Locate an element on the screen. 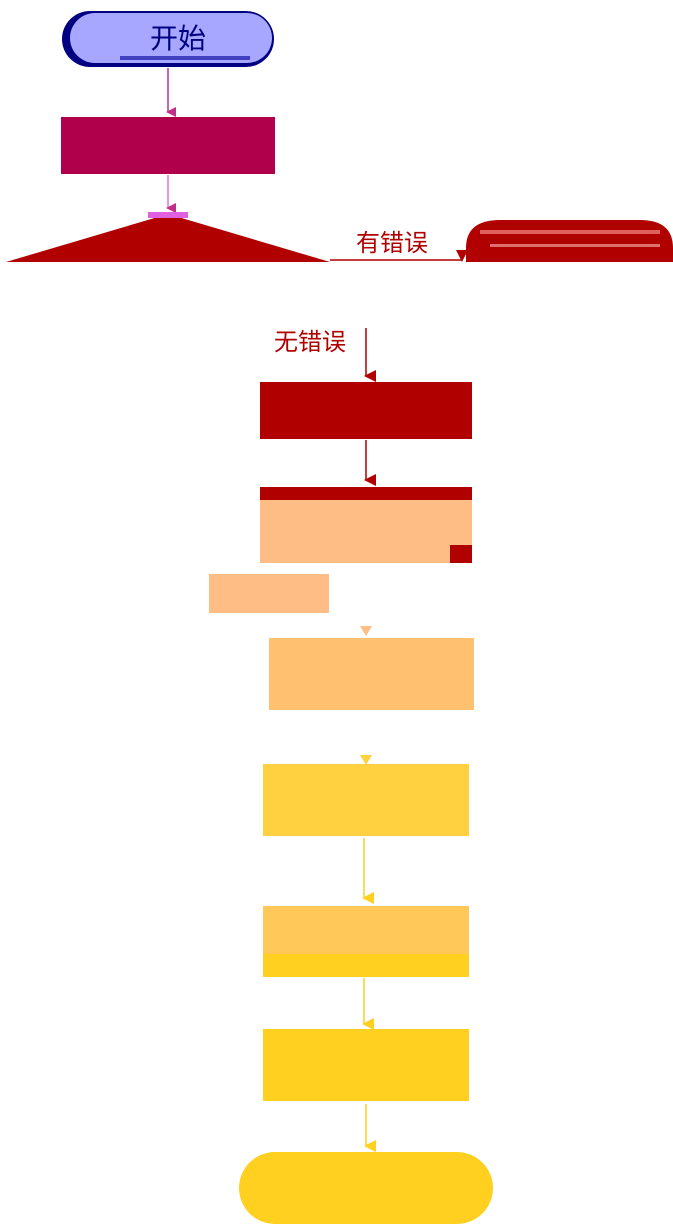 This screenshot has height=1225, width=673. ok-branch-label: 无错误 is located at coordinates (310, 342).